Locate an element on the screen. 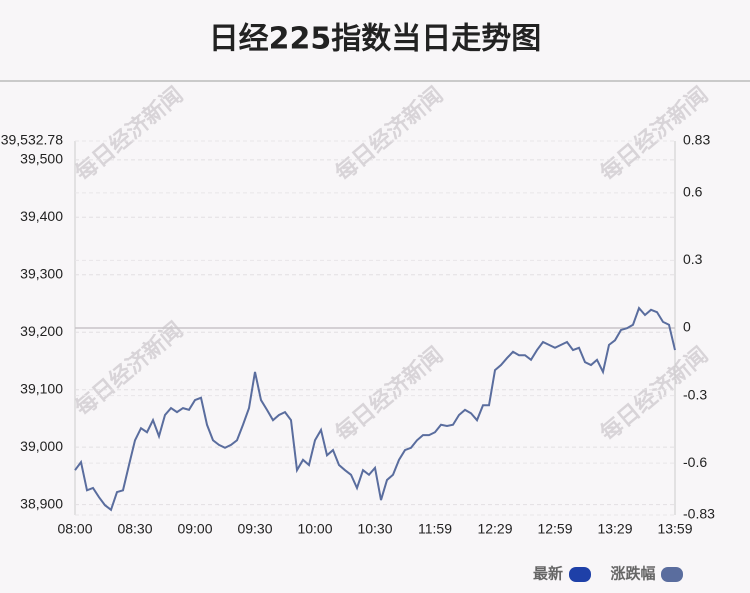 The width and height of the screenshot is (750, 593). y-tick-label: 39,300 is located at coordinates (41, 273).